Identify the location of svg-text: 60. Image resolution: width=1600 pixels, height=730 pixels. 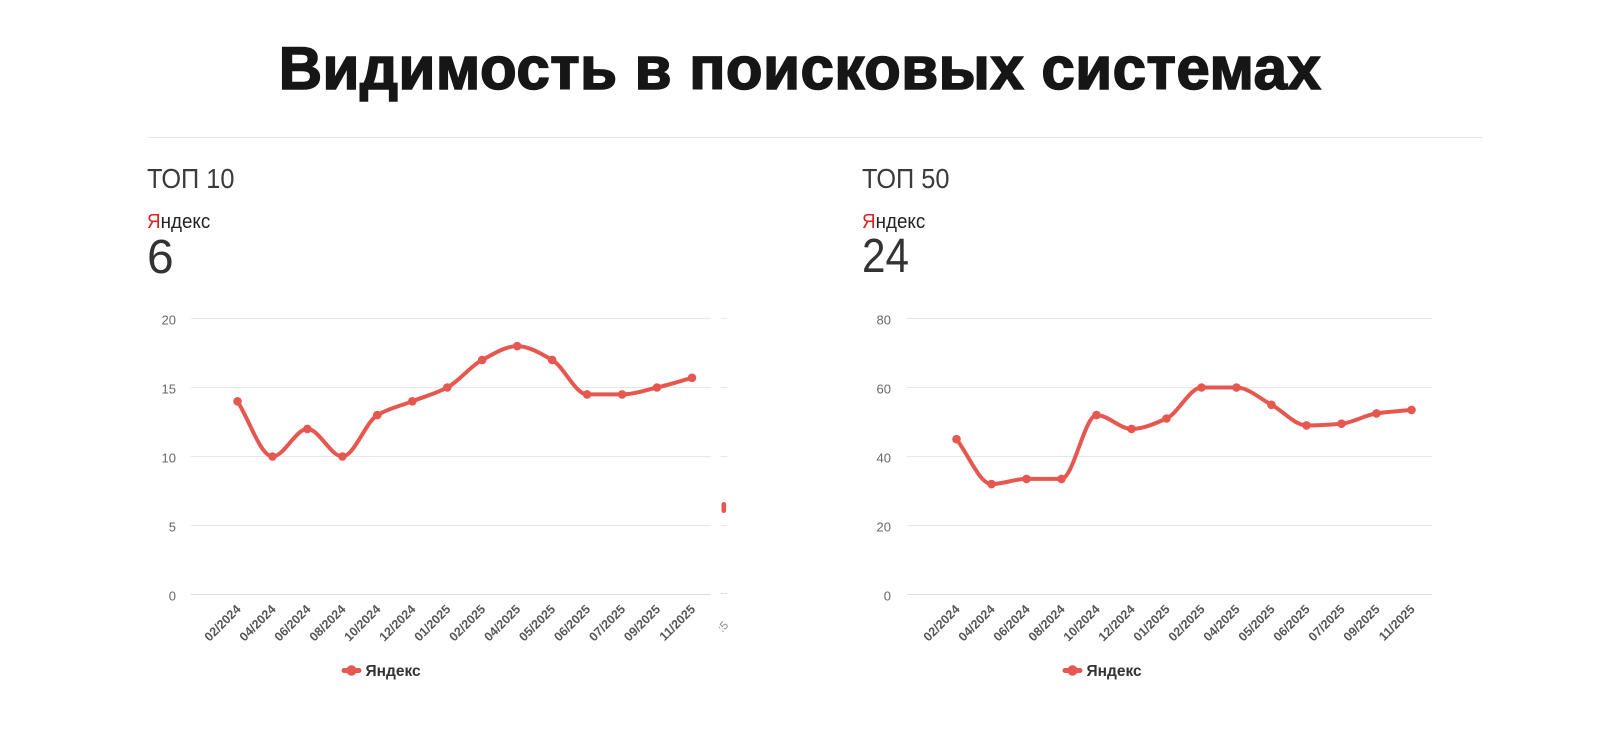
(884, 389).